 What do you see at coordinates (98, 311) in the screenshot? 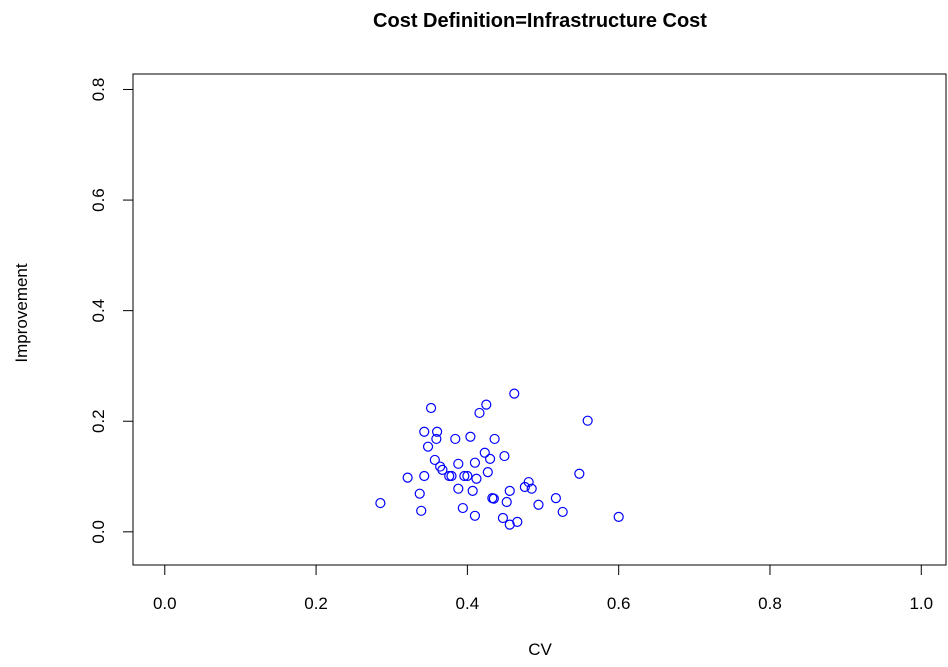
I see `y-tick-label: 0.4` at bounding box center [98, 311].